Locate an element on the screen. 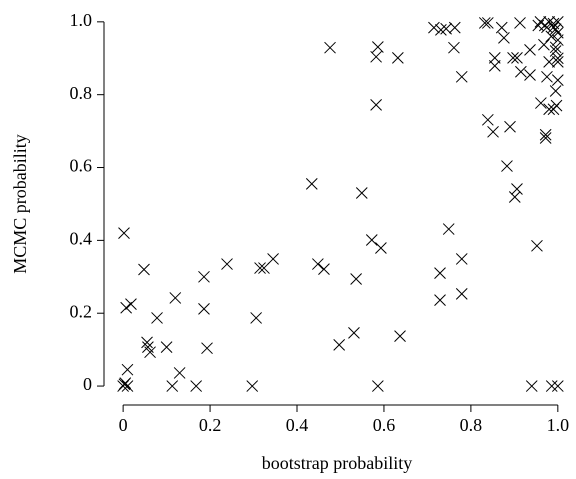  y-tick-label: 0 is located at coordinates (87, 384).